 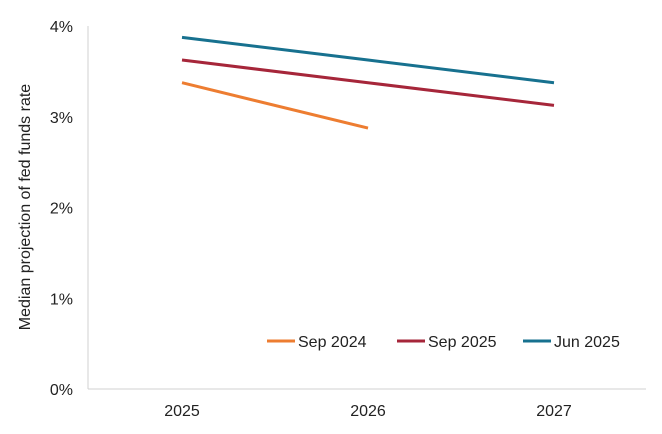 I want to click on y-axis-title: Median projection of fed funds rate, so click(x=25, y=207).